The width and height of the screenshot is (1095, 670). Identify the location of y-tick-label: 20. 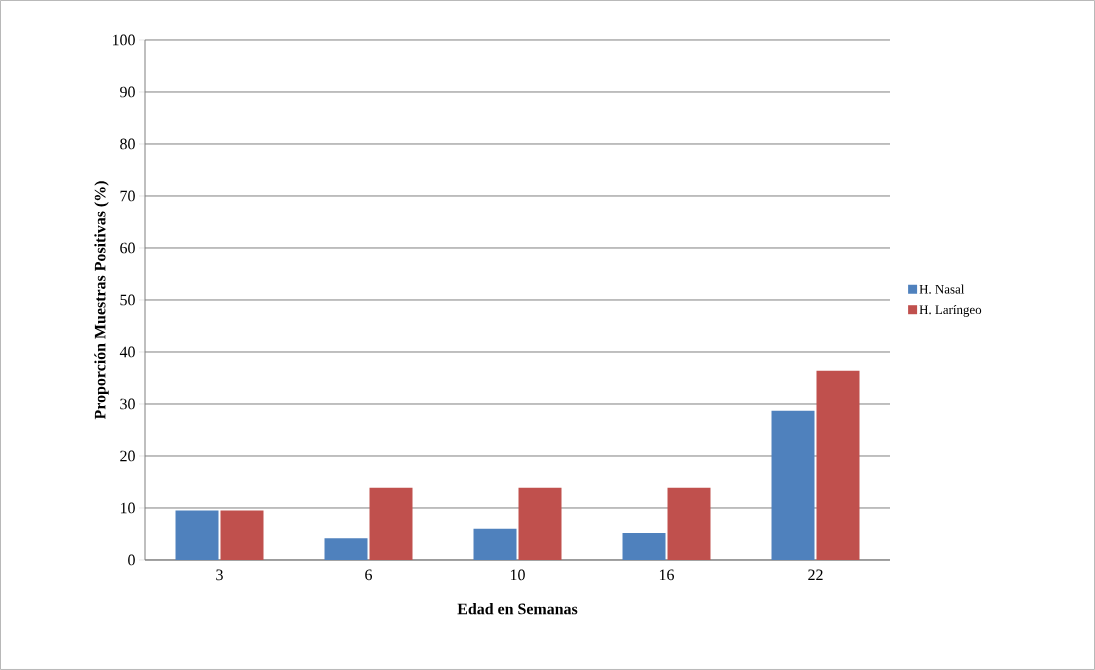
(127, 456).